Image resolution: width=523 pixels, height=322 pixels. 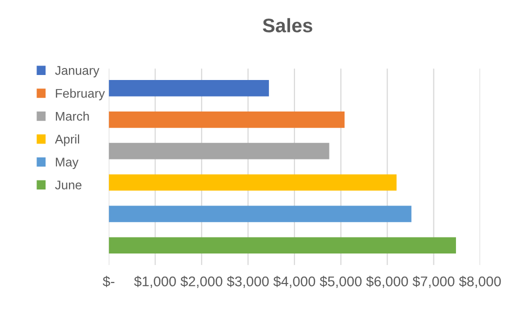 What do you see at coordinates (433, 282) in the screenshot?
I see `x-tick-label: $7,000` at bounding box center [433, 282].